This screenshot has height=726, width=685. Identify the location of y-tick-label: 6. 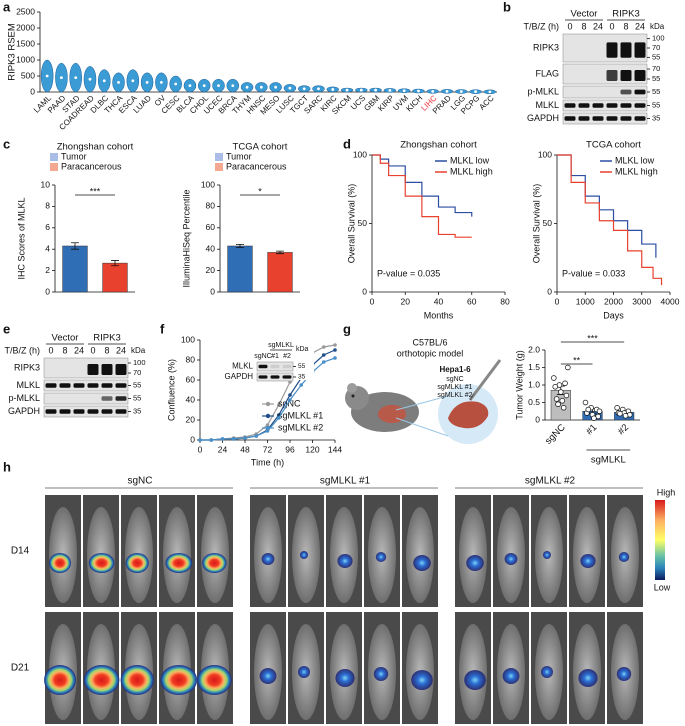
(47, 227).